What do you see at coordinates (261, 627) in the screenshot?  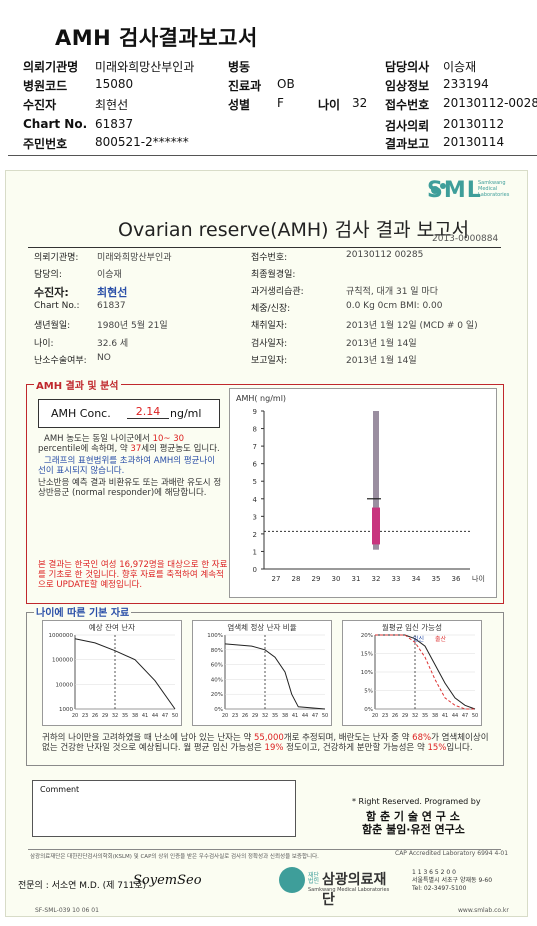 I see `mini-chart-title: 염색체 정상 난자 비율` at bounding box center [261, 627].